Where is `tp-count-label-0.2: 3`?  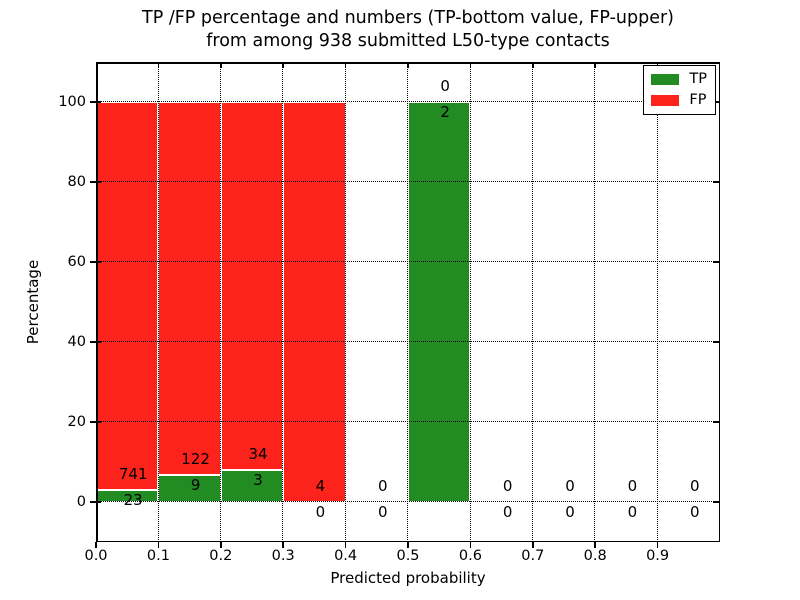 tp-count-label-0.2: 3 is located at coordinates (258, 479).